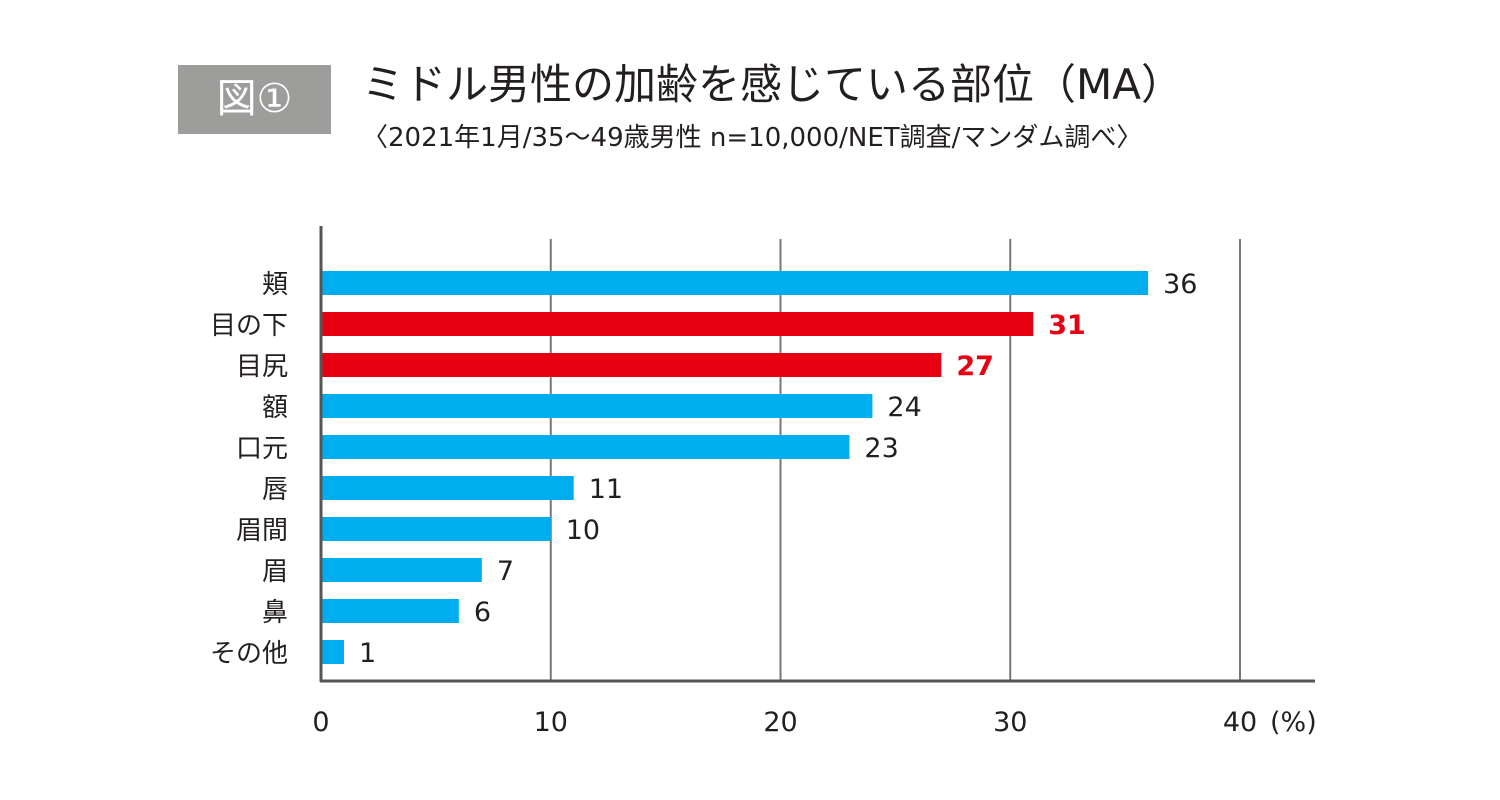 The height and width of the screenshot is (800, 1500). Describe the element at coordinates (262, 531) in the screenshot. I see `category-label-7: 眉間` at that location.